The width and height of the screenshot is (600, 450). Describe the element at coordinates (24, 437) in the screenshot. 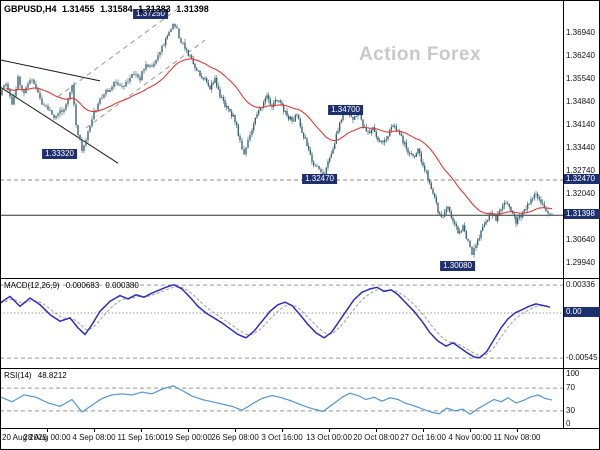

I see `x-axis-date-label: 20 Aug 2025` at that location.